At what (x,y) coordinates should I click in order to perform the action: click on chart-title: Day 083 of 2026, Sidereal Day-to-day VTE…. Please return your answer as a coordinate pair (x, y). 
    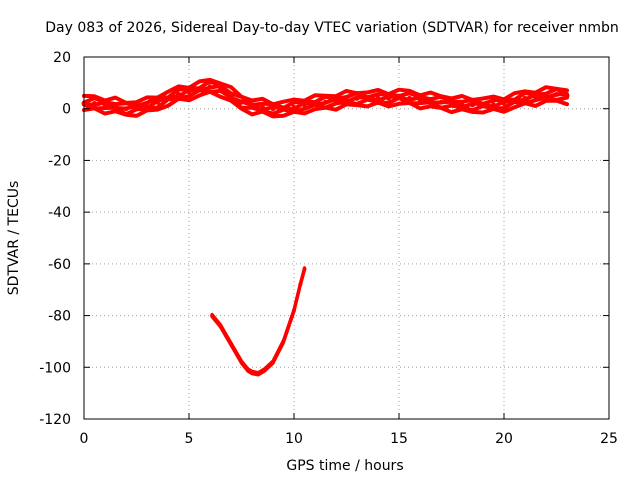
    Looking at the image, I should click on (332, 28).